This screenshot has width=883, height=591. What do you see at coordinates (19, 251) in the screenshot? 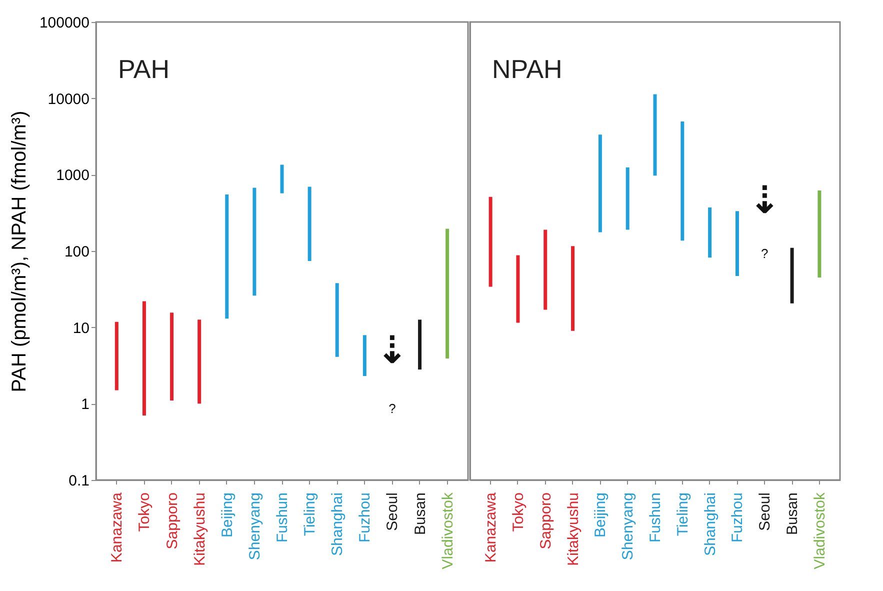
I see `y-axis-title: PAH (pmol/m³), NPAH (fmol/m³)` at bounding box center [19, 251].